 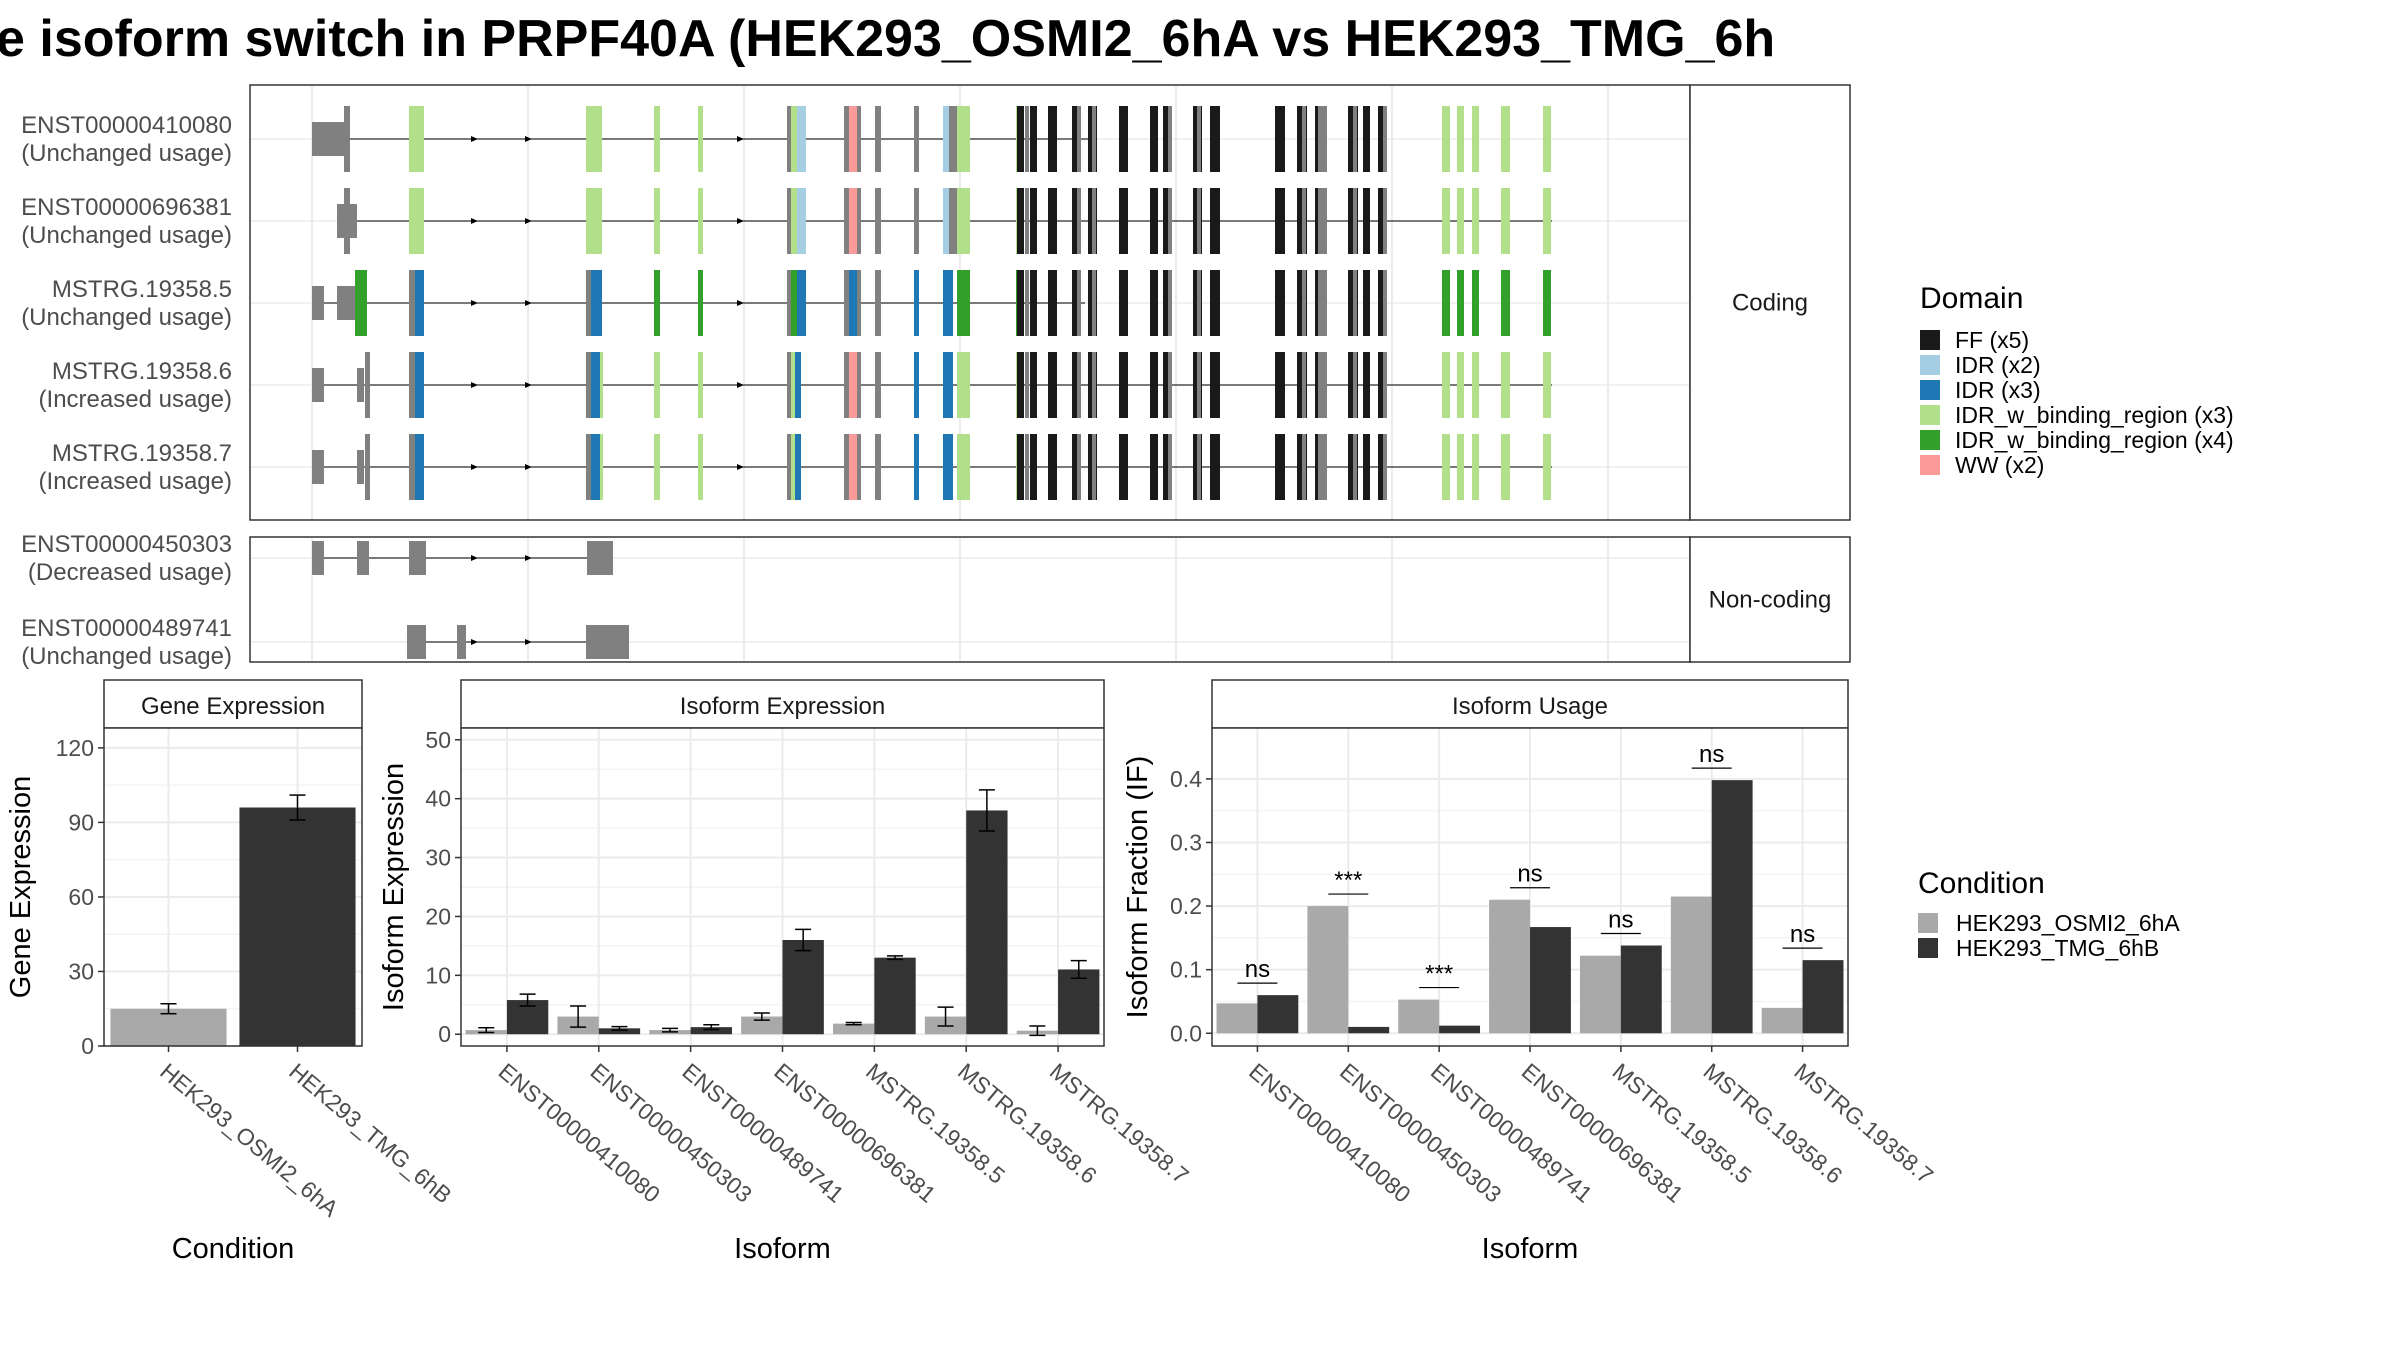 What do you see at coordinates (438, 858) in the screenshot?
I see `y-tick-label: 30` at bounding box center [438, 858].